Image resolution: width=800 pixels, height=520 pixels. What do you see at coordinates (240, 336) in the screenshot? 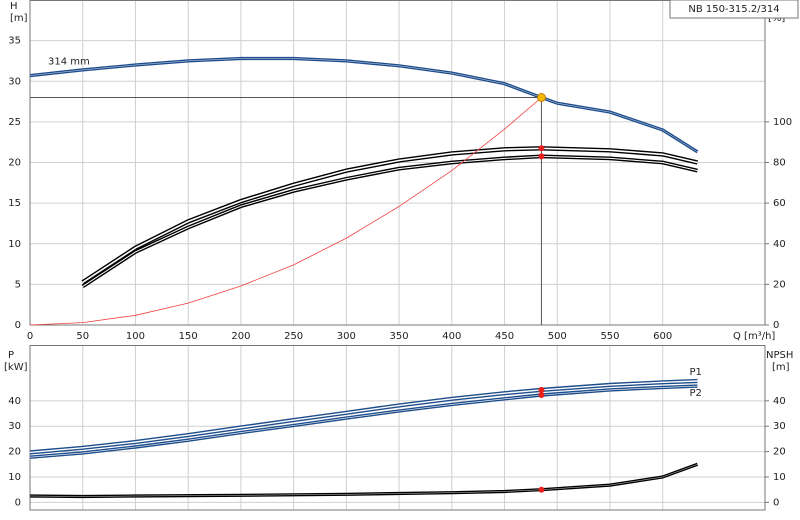
I see `x-tick-label: 200` at bounding box center [240, 336].